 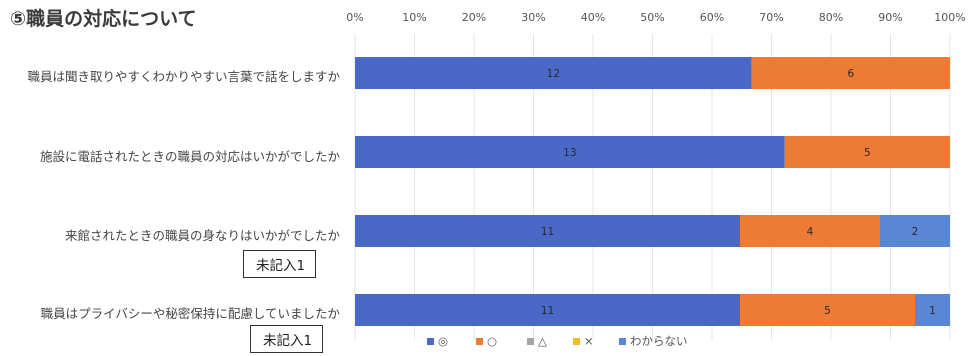 I want to click on x-tick-label: 60%, so click(x=712, y=17).